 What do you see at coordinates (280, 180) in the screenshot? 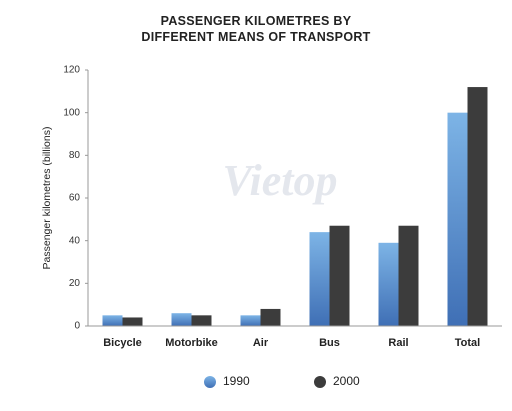
I see `watermark: Vietop` at bounding box center [280, 180].